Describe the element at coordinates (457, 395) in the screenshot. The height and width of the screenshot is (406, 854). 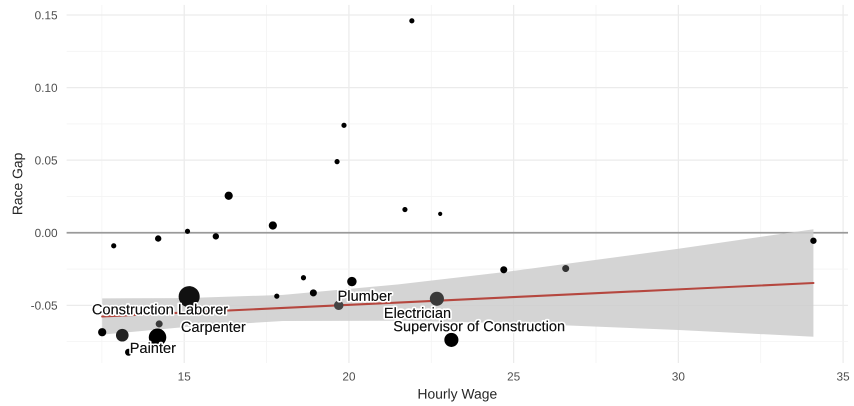
I see `x-axis-title: Hourly Wage` at that location.